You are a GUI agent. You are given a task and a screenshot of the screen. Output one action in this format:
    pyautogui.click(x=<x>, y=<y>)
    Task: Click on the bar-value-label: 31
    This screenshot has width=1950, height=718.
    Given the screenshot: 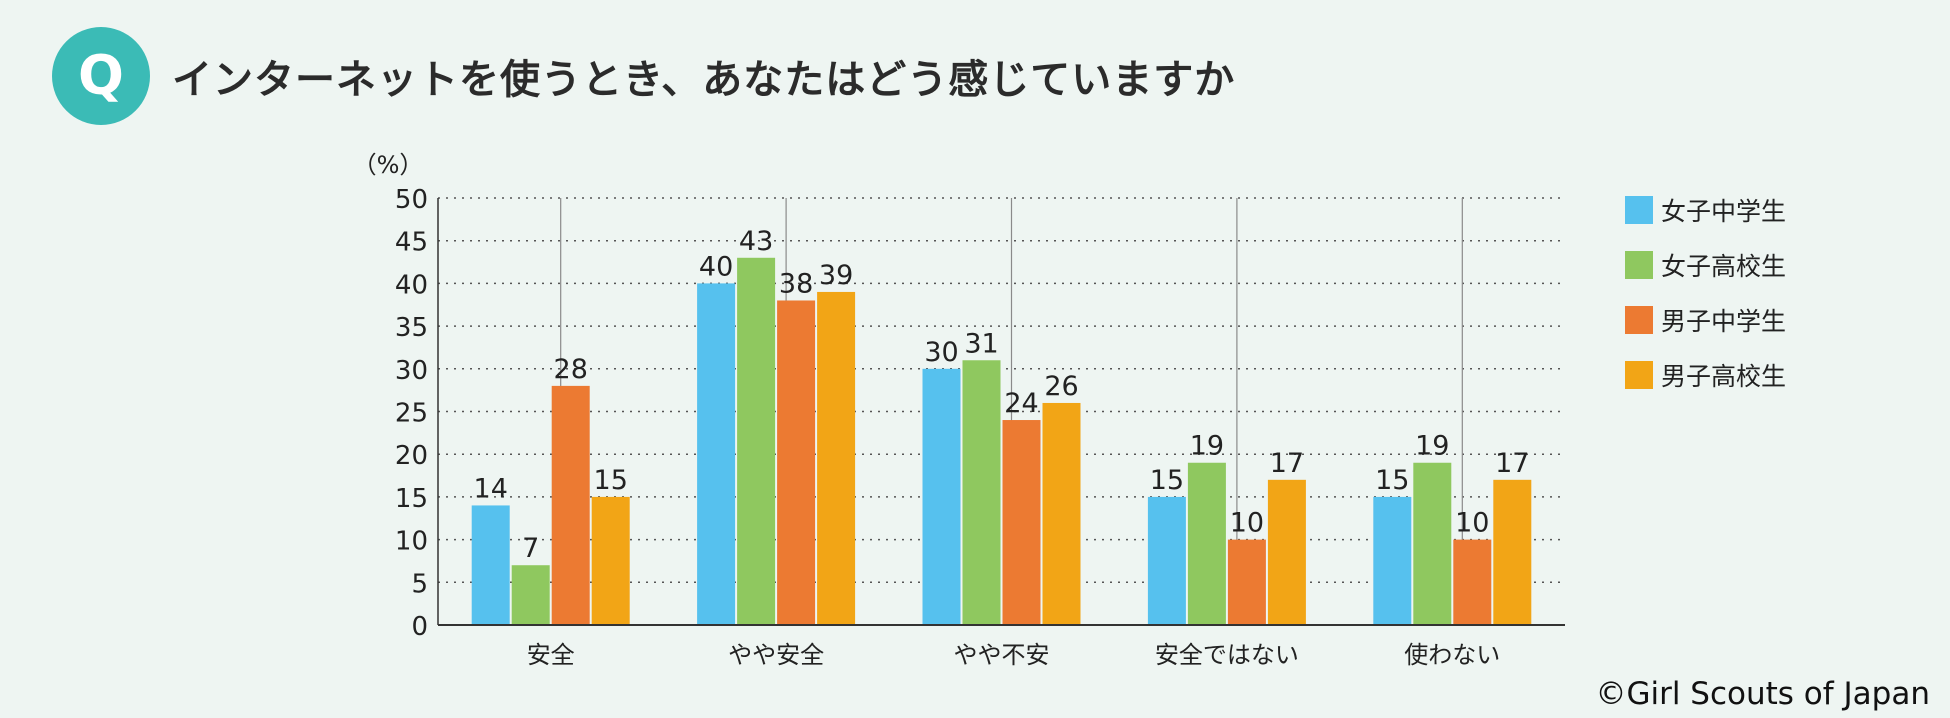 What is the action you would take?
    pyautogui.click(x=981, y=343)
    